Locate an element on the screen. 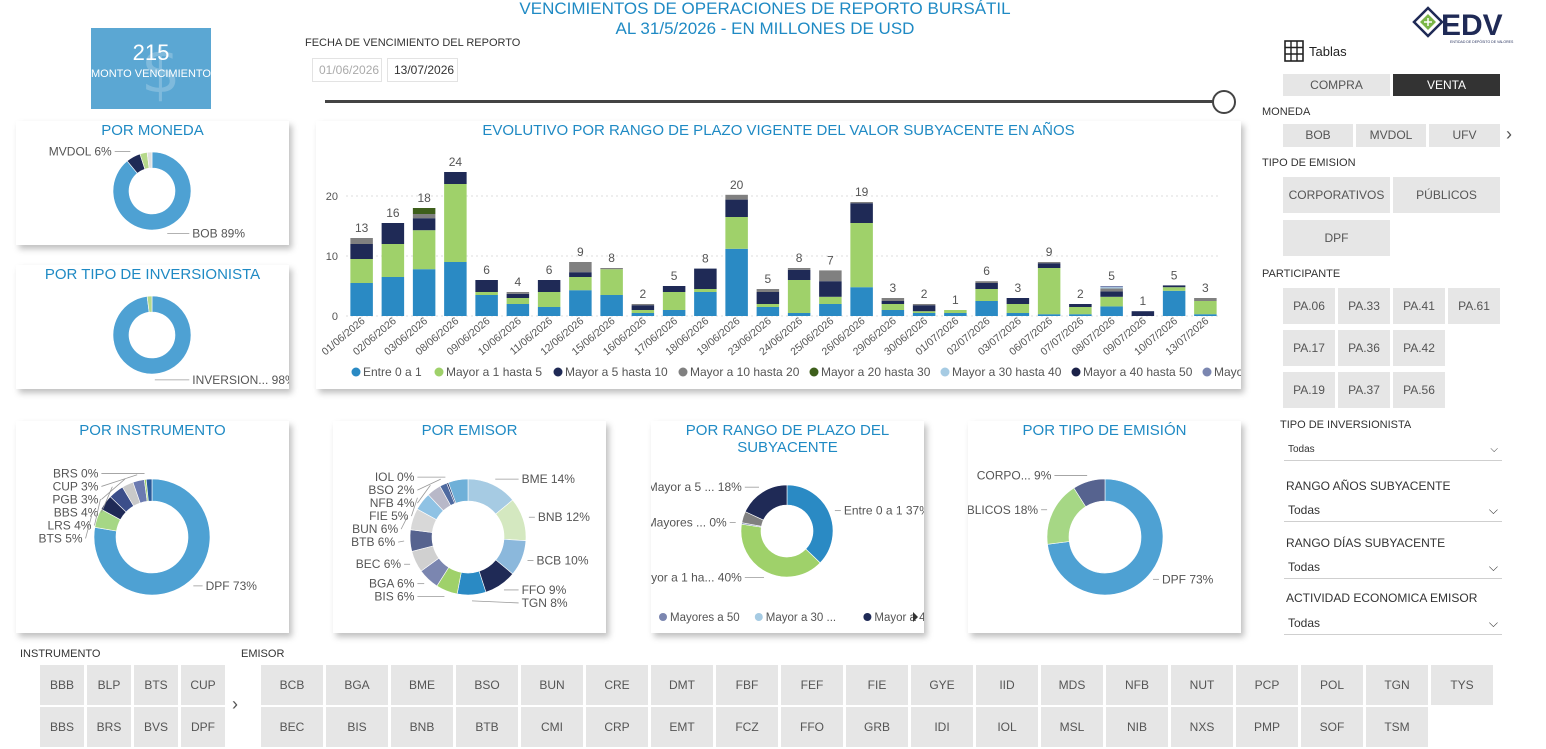  slice-resto is located at coordinates (458, 491).